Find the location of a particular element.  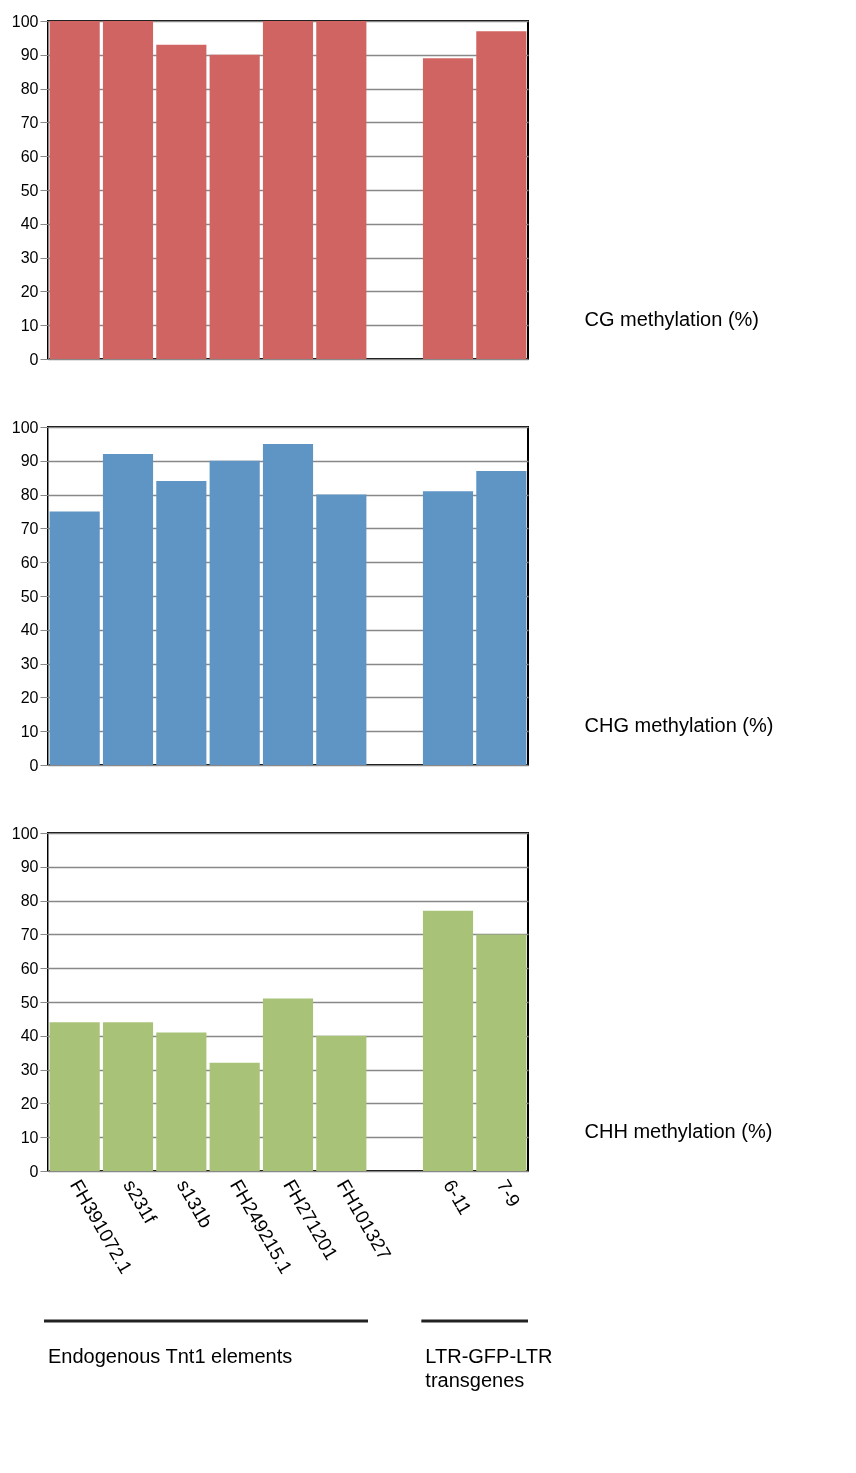

text: LTR-GFP-LTR transgenes is located at coordinates (489, 1368).